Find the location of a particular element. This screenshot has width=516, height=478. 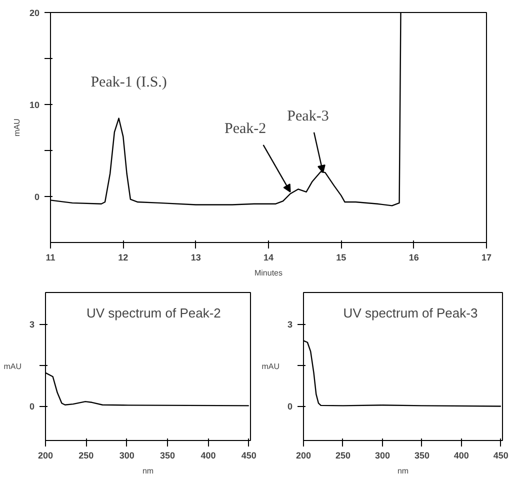

x-axis-title: Minutes is located at coordinates (268, 273).